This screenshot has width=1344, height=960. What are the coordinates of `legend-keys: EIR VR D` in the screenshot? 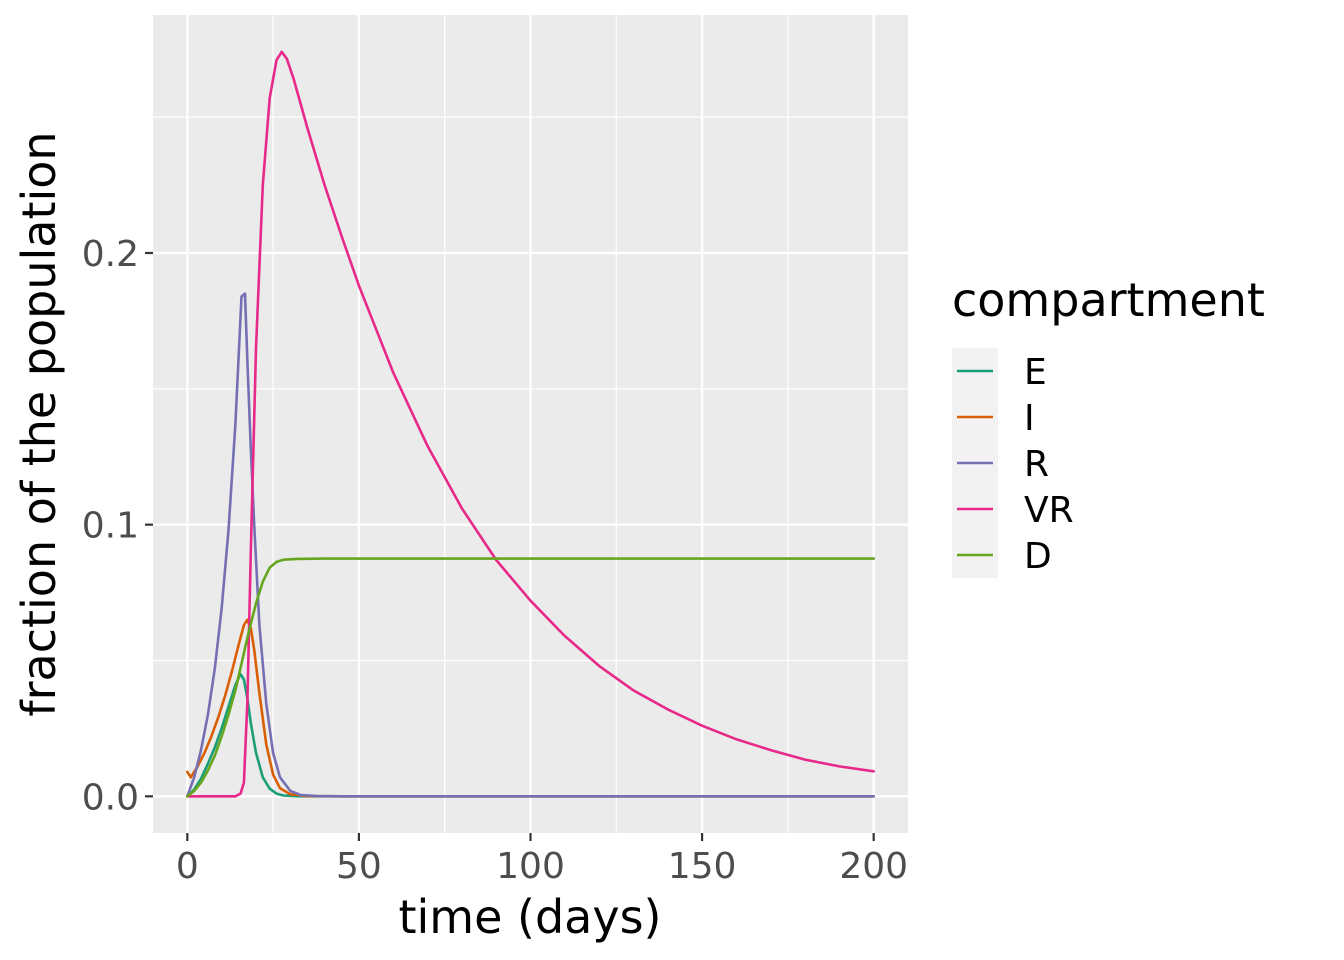 It's located at (1013, 463).